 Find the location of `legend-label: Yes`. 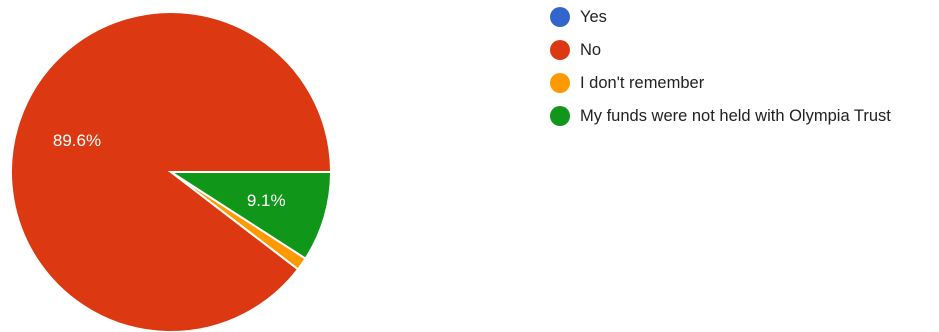

legend-label: Yes is located at coordinates (593, 17).